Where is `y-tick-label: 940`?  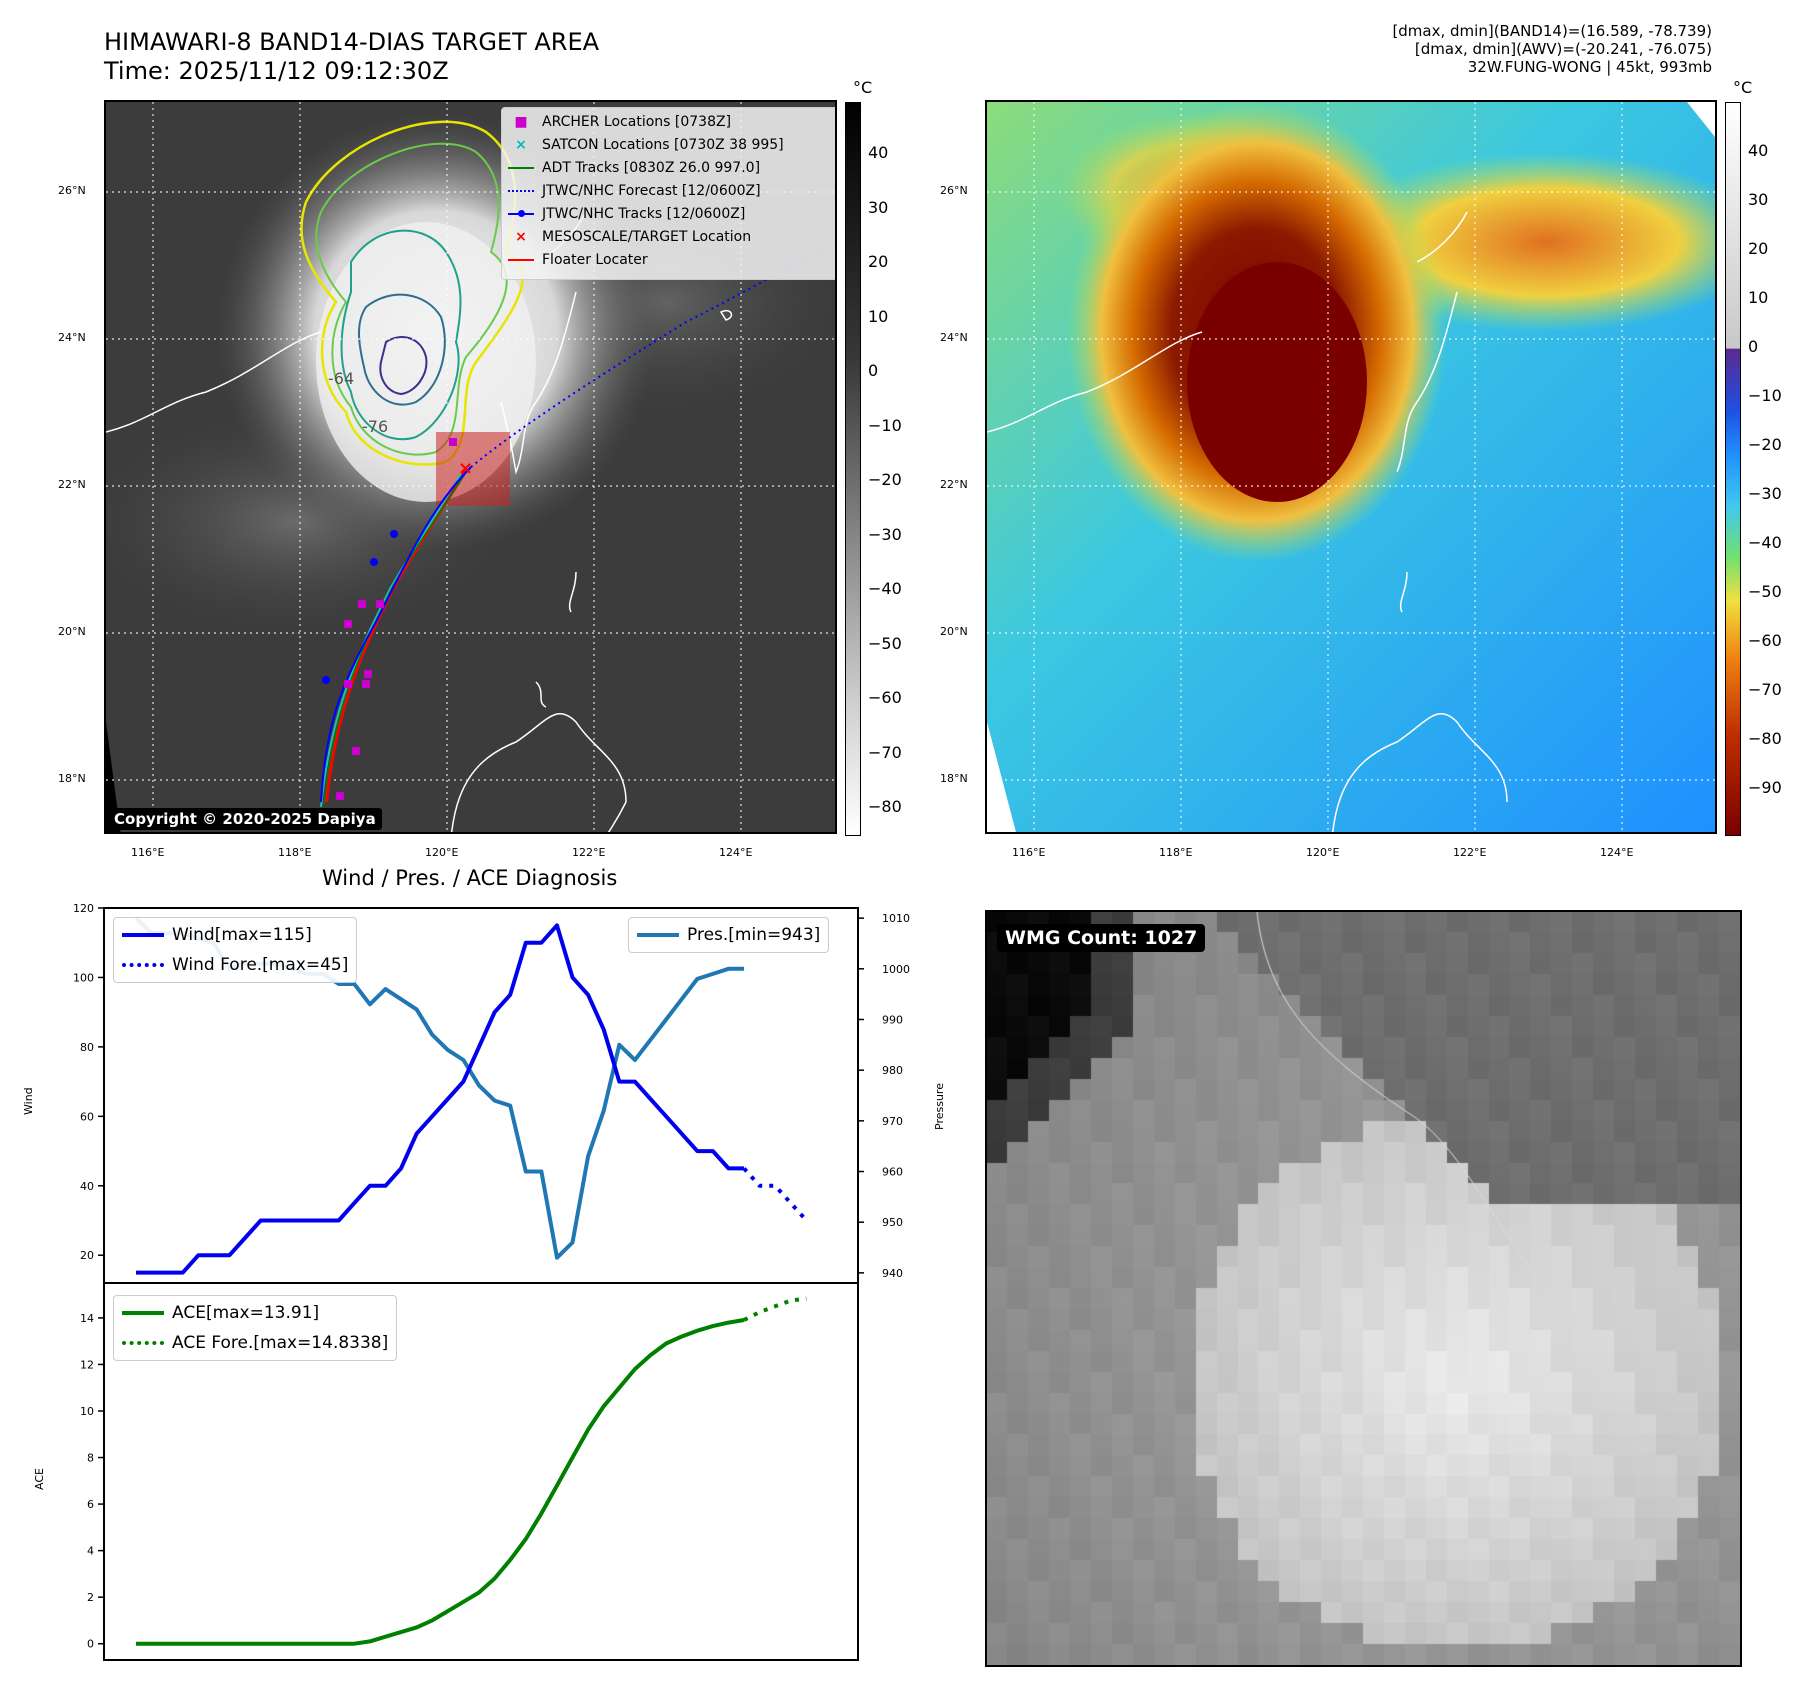
y-tick-label: 940 is located at coordinates (892, 1273).